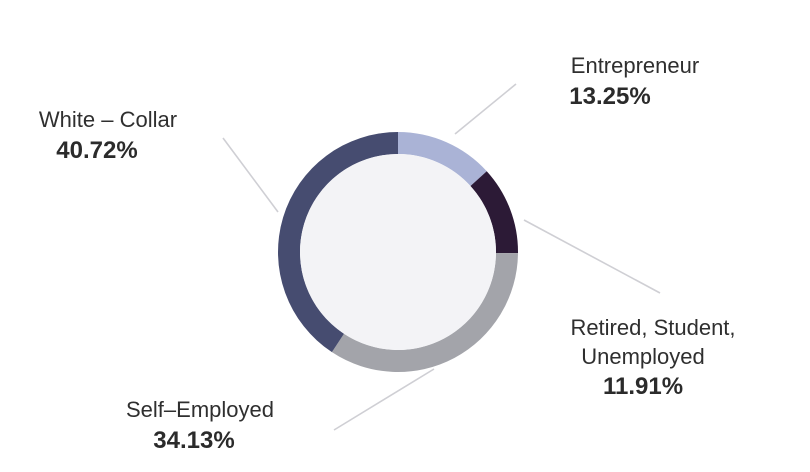  Describe the element at coordinates (200, 409) in the screenshot. I see `slice-label-self-employed: Self–Employed` at that location.